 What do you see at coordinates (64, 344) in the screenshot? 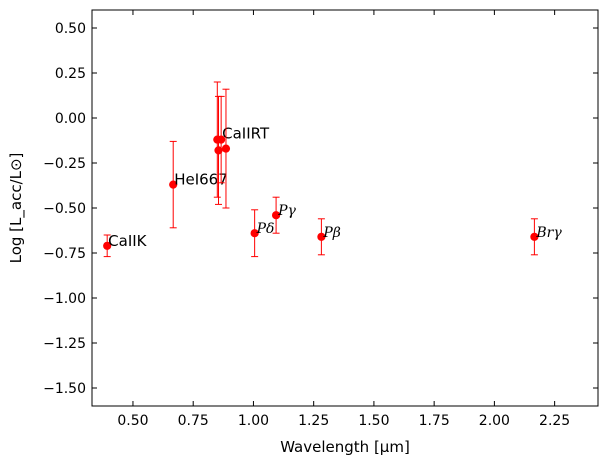
I see `y-tick-label: −1.25` at bounding box center [64, 344].